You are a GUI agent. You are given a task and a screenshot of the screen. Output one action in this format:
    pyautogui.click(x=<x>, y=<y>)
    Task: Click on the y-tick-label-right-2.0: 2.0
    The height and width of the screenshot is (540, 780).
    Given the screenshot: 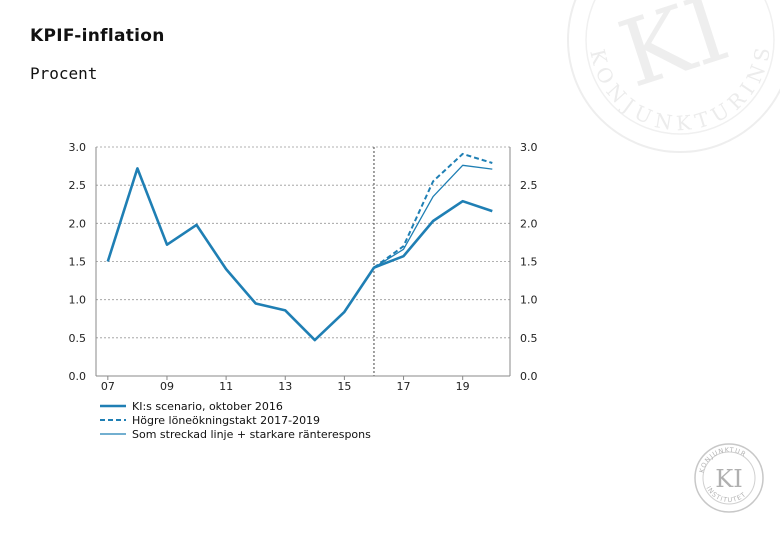 What is the action you would take?
    pyautogui.click(x=529, y=223)
    